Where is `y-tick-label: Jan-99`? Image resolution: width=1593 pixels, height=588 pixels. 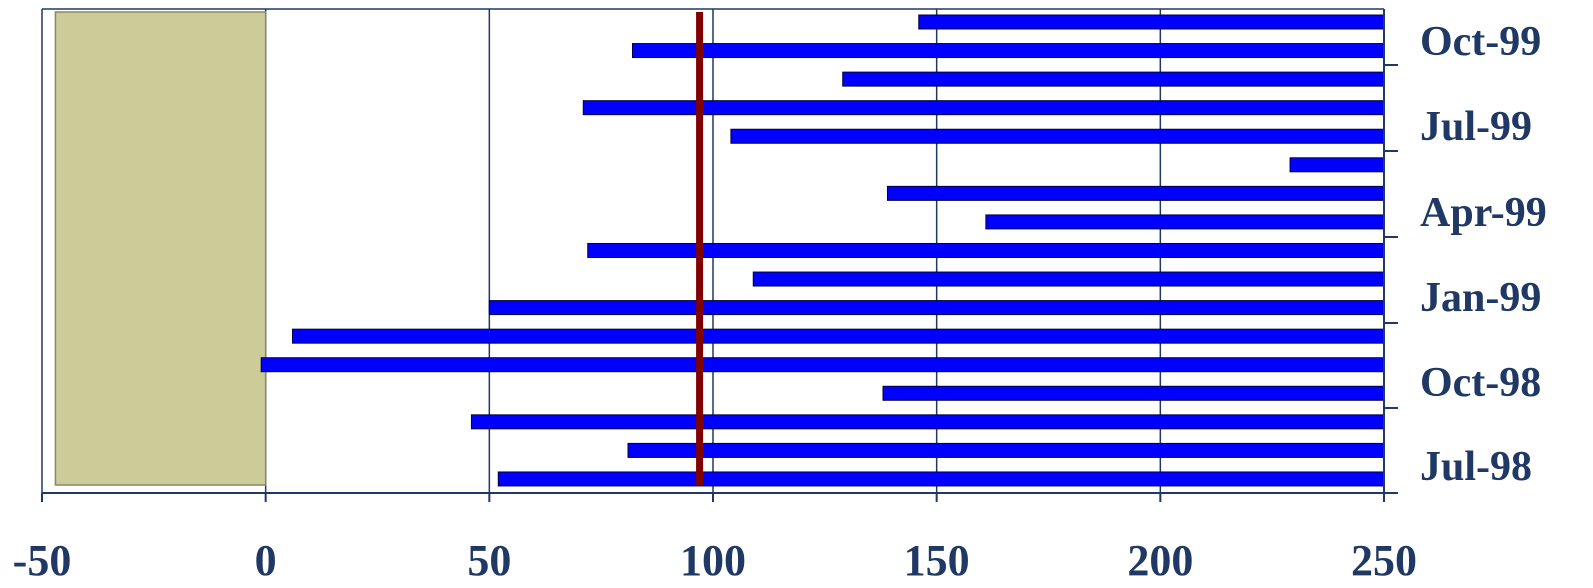 y-tick-label: Jan-99 is located at coordinates (1480, 298).